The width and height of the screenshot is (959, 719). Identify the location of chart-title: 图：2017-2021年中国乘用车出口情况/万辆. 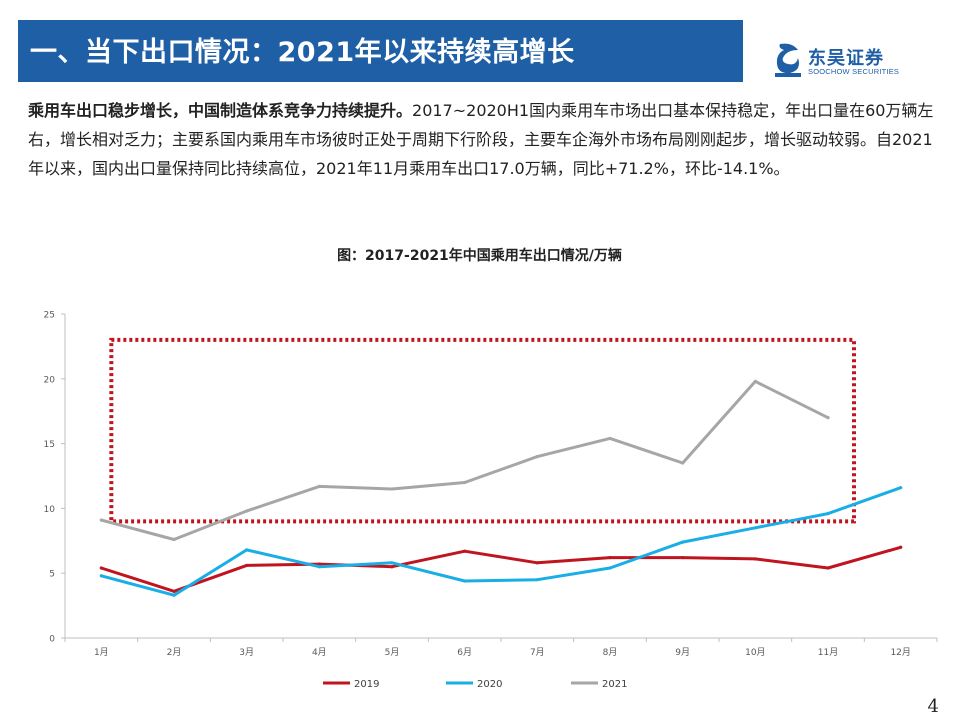
(479, 256).